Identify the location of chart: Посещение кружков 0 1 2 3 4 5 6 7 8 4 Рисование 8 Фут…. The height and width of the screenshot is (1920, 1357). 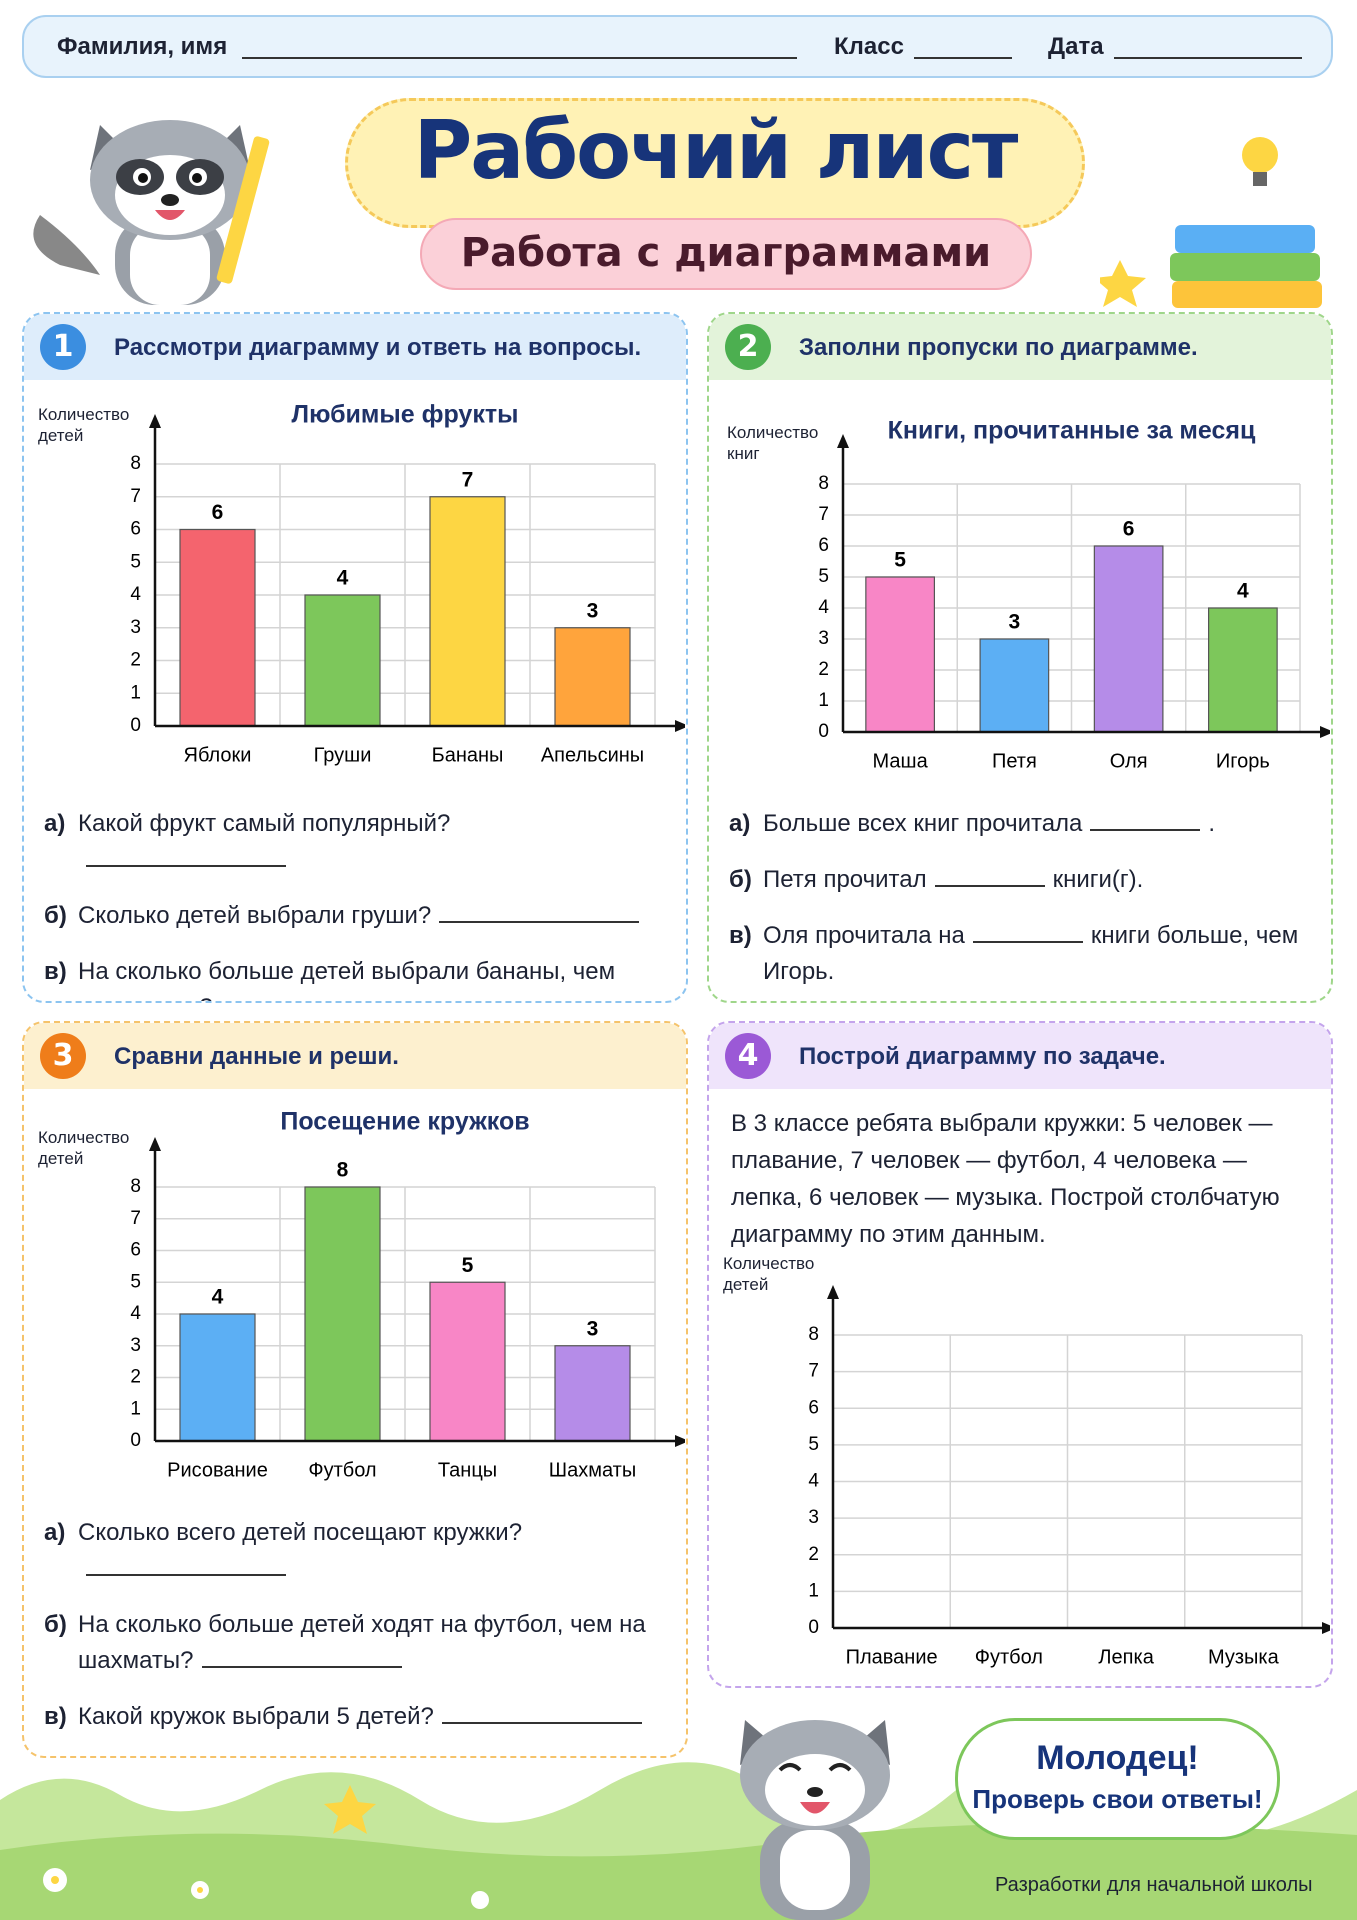
(355, 1293).